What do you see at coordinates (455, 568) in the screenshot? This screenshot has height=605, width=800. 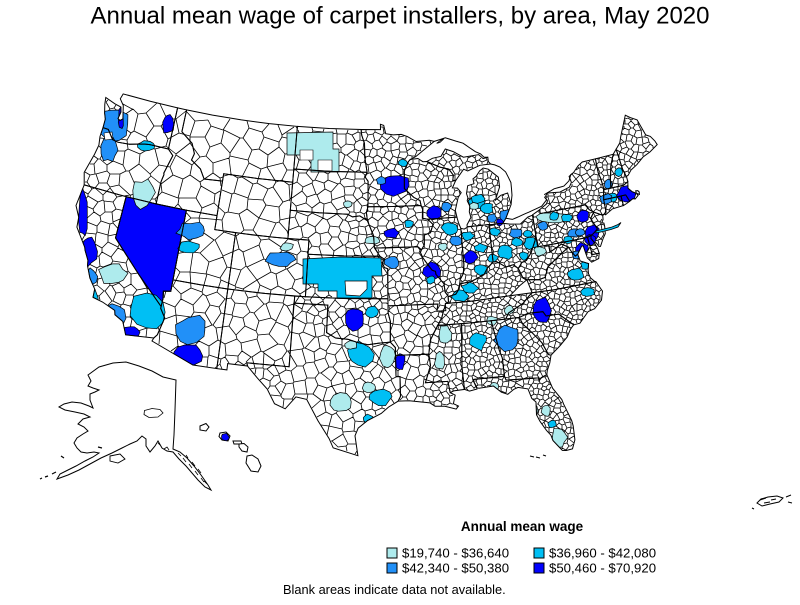 I see `svg-text: $42,340 - $50,380` at bounding box center [455, 568].